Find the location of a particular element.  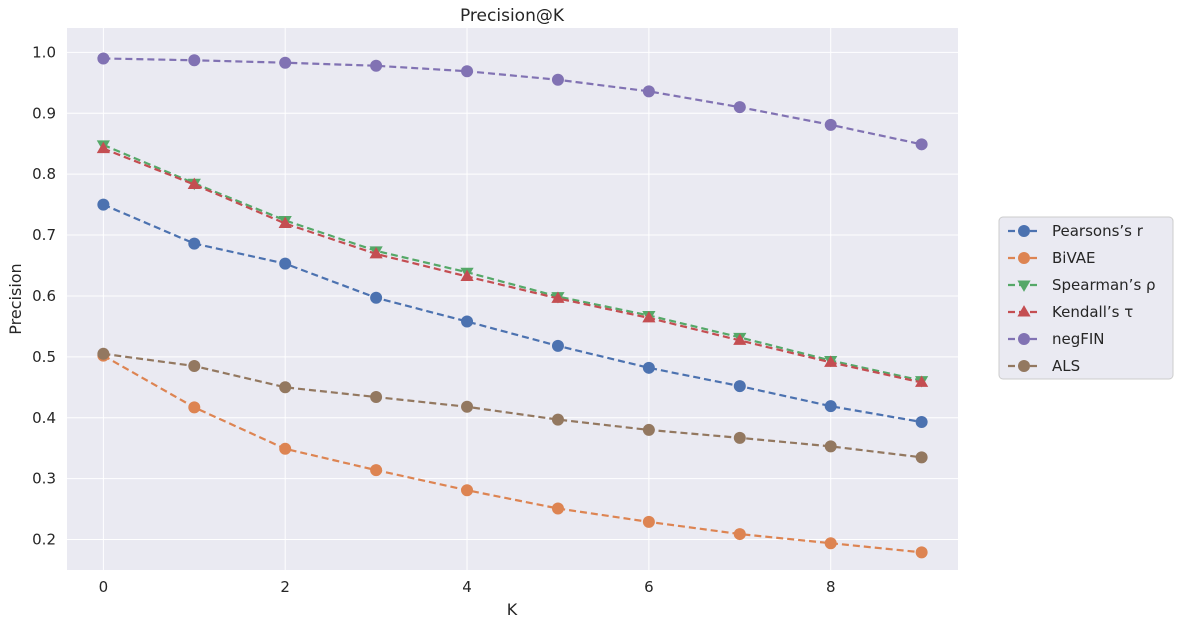

chart-title: Precision@K is located at coordinates (512, 16).